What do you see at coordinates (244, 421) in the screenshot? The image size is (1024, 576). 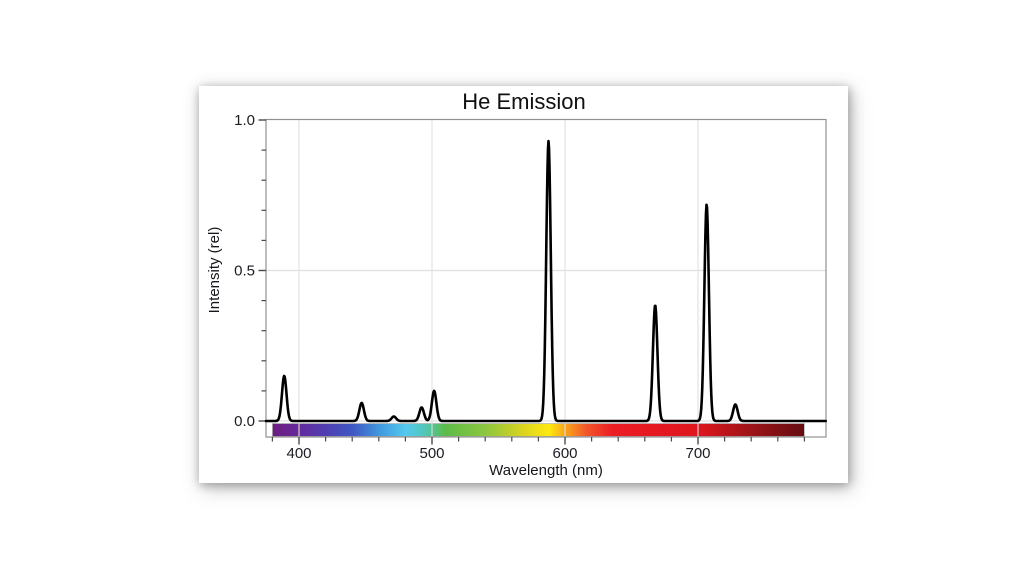 I see `y-tick-label: 0.0` at bounding box center [244, 421].